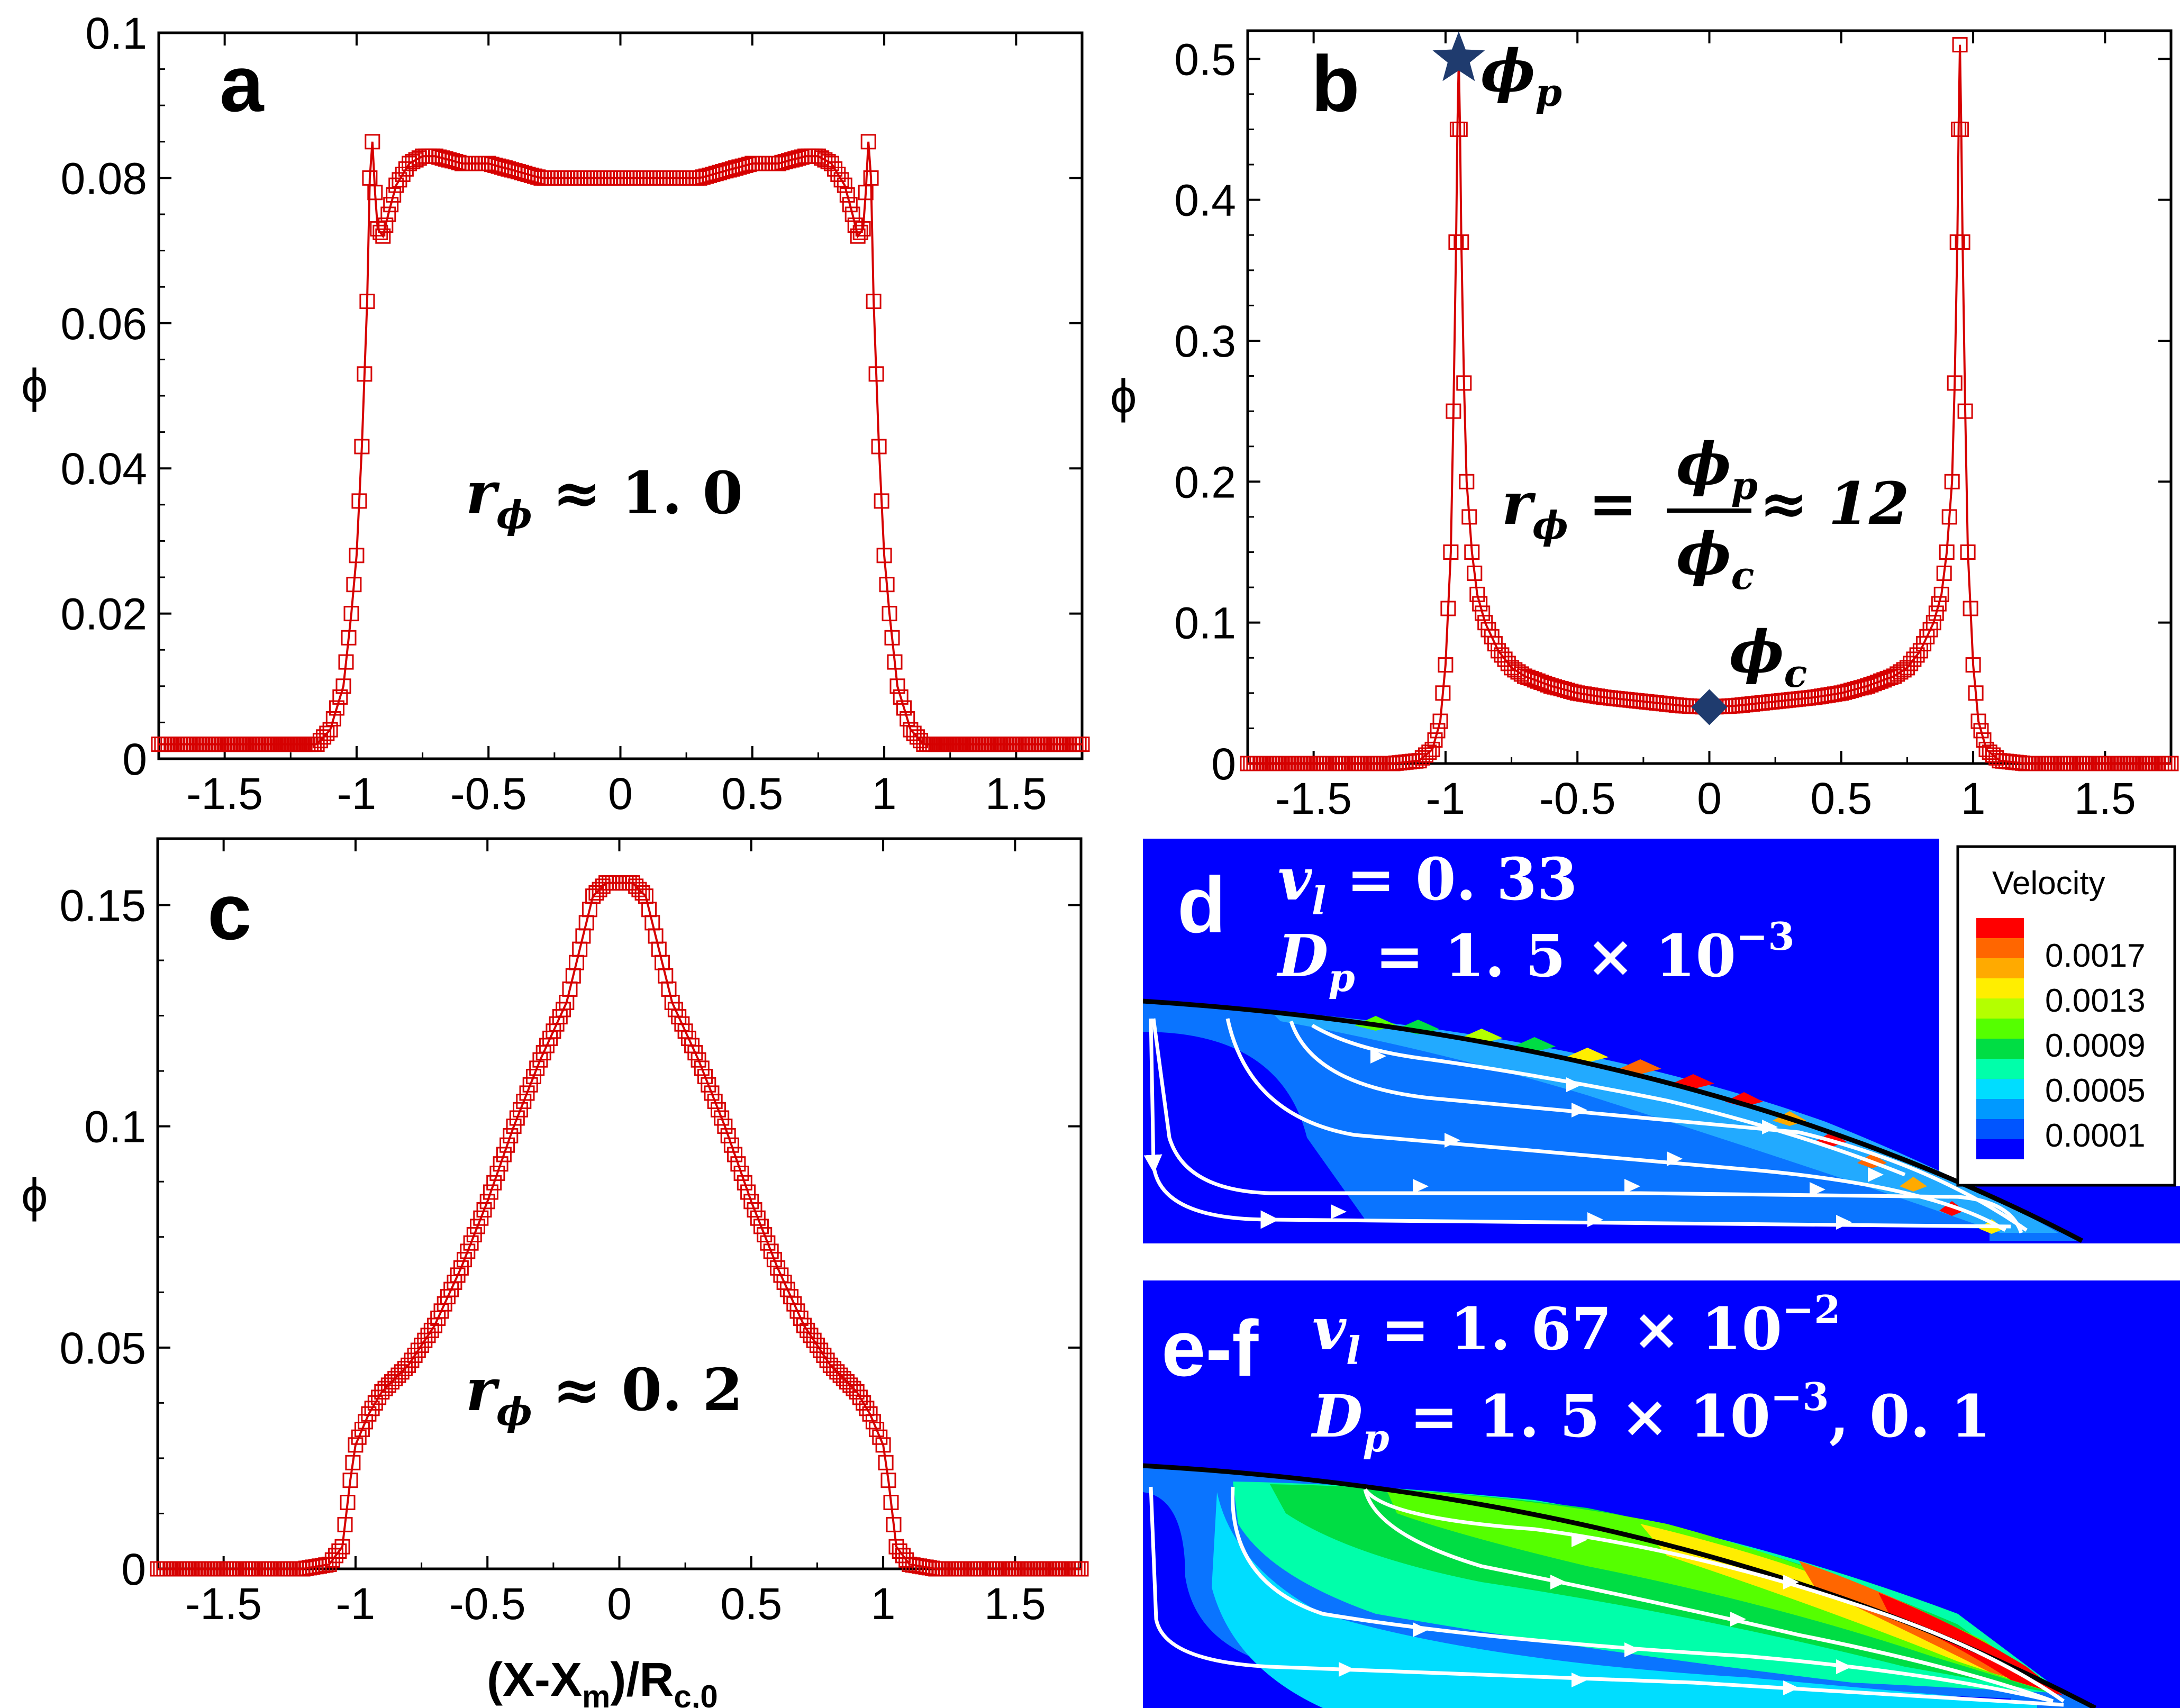 The image size is (2180, 1708). Describe the element at coordinates (1223, 764) in the screenshot. I see `panel-b-ytick-label: 0` at that location.